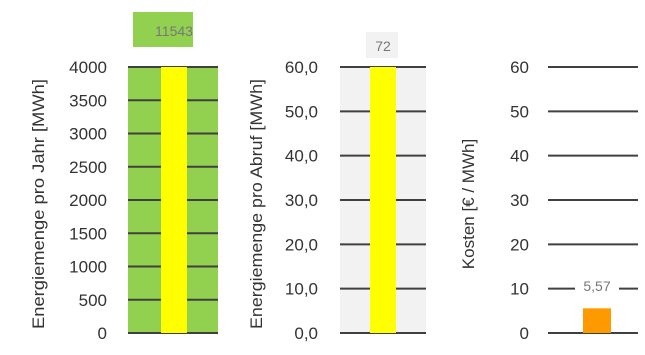 The height and width of the screenshot is (355, 645). Describe the element at coordinates (519, 67) in the screenshot. I see `y-tick-label: 60` at that location.